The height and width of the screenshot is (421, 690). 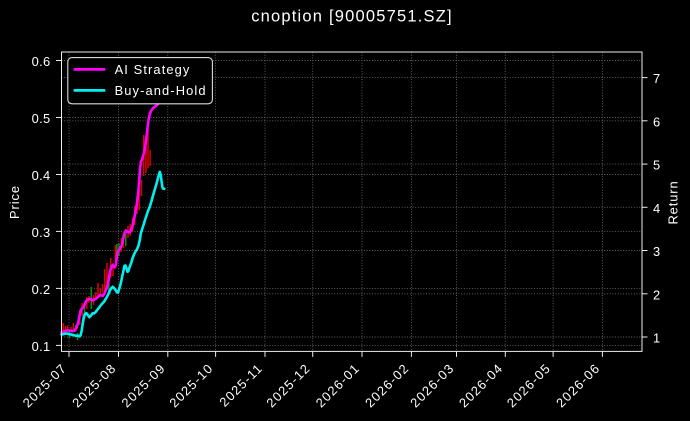 What do you see at coordinates (352, 17) in the screenshot?
I see `svg-text: cnoption [90005751.SZ]` at bounding box center [352, 17].